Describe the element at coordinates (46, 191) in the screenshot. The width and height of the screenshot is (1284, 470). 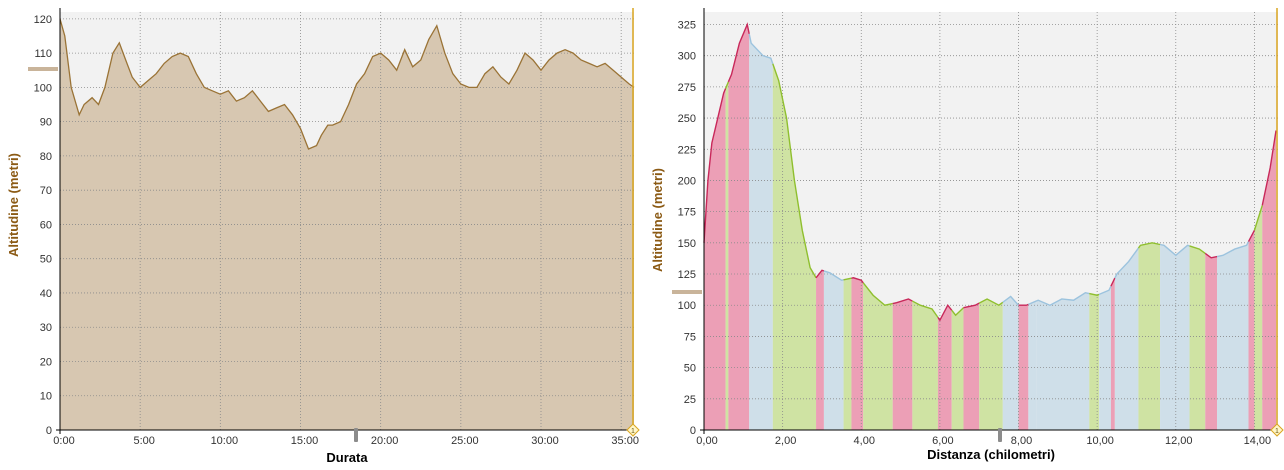
I see `y-tick-label: 70` at that location.